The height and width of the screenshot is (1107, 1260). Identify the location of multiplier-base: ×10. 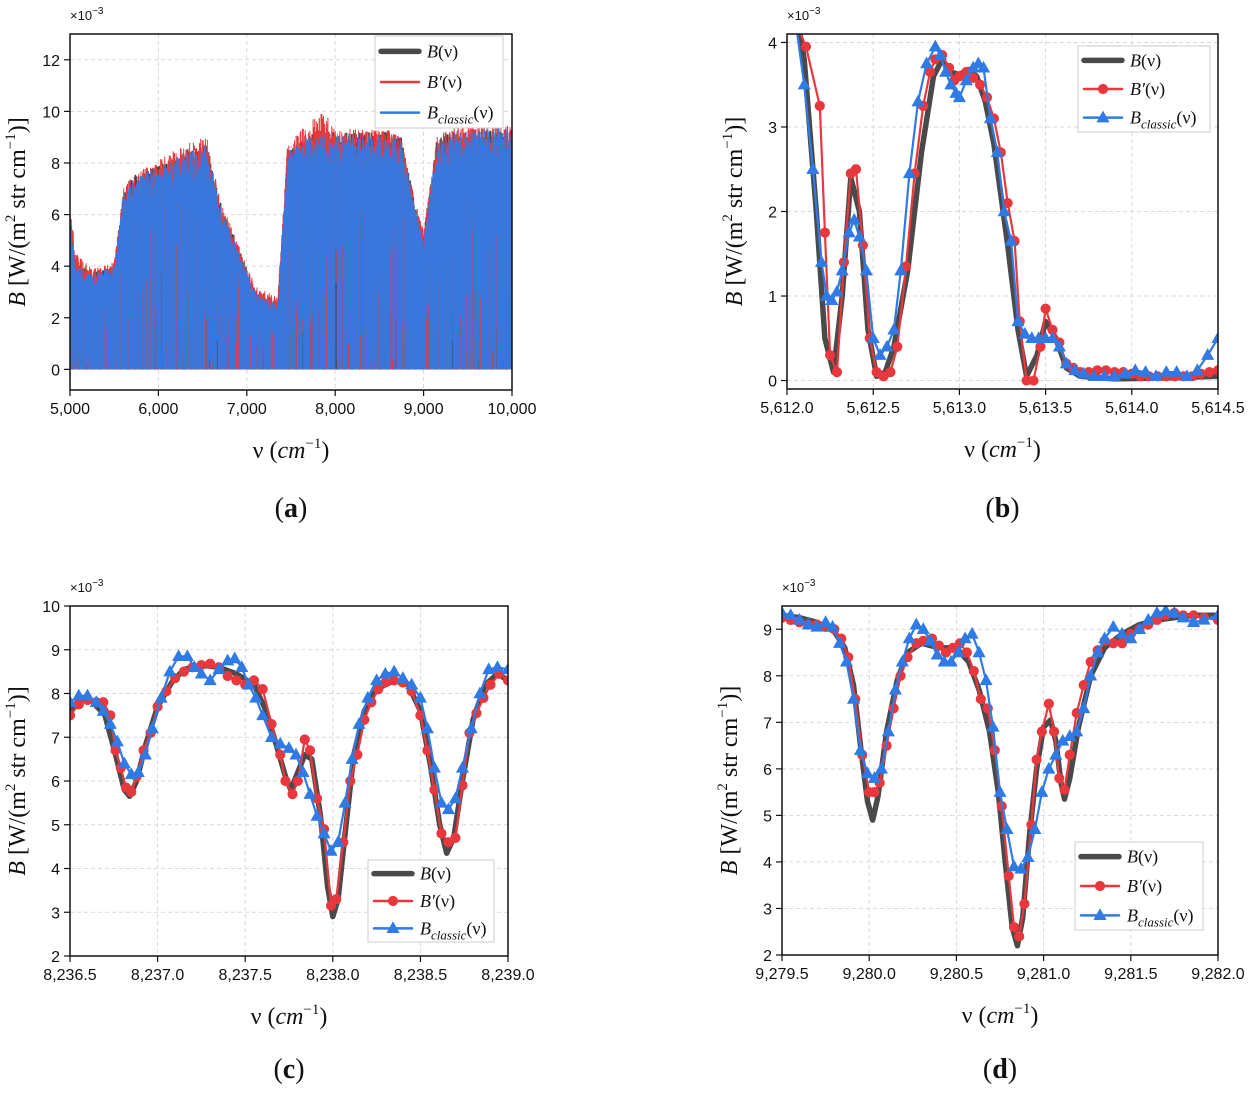
(793, 587).